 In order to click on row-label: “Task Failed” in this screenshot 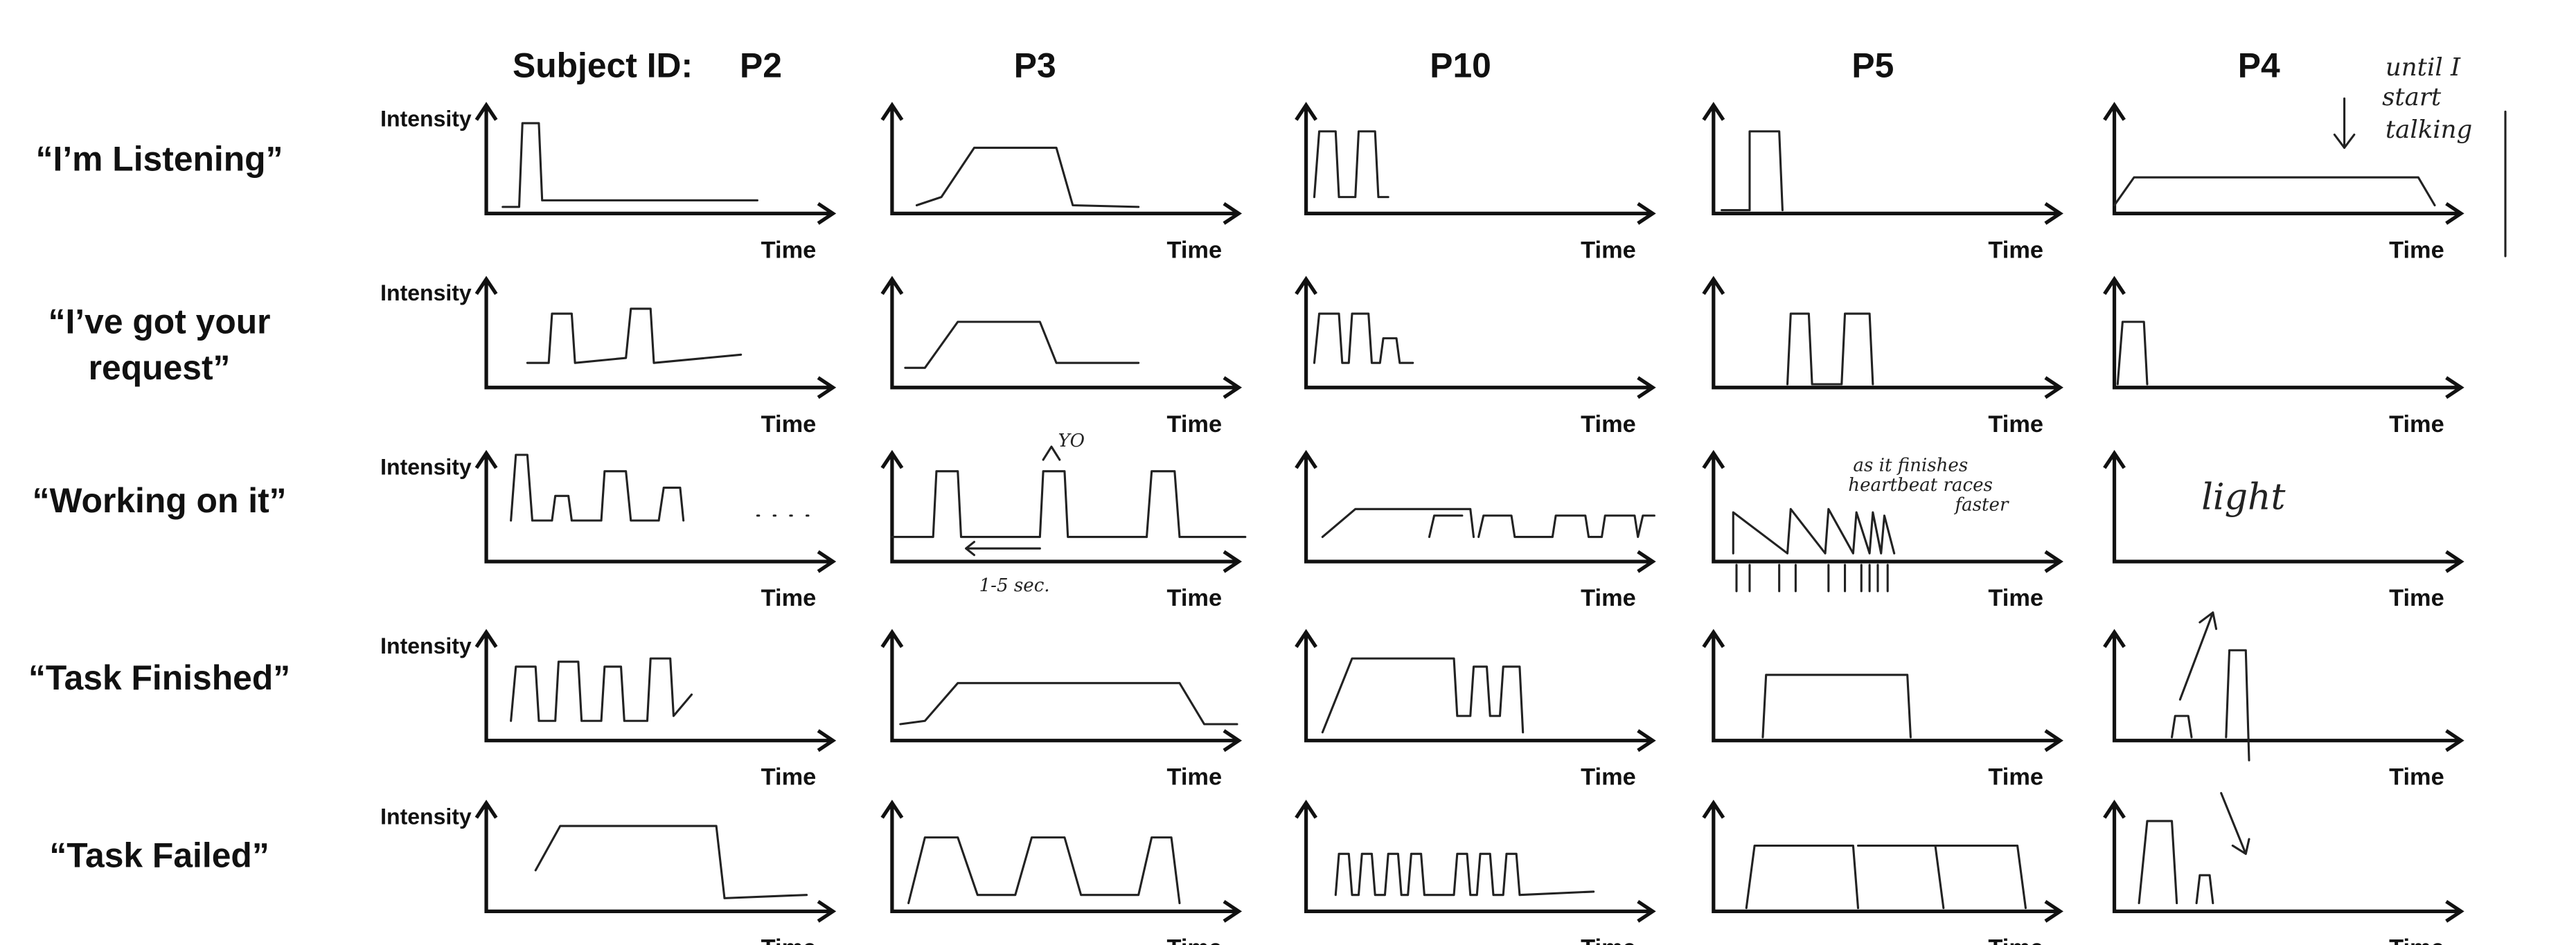, I will do `click(159, 855)`.